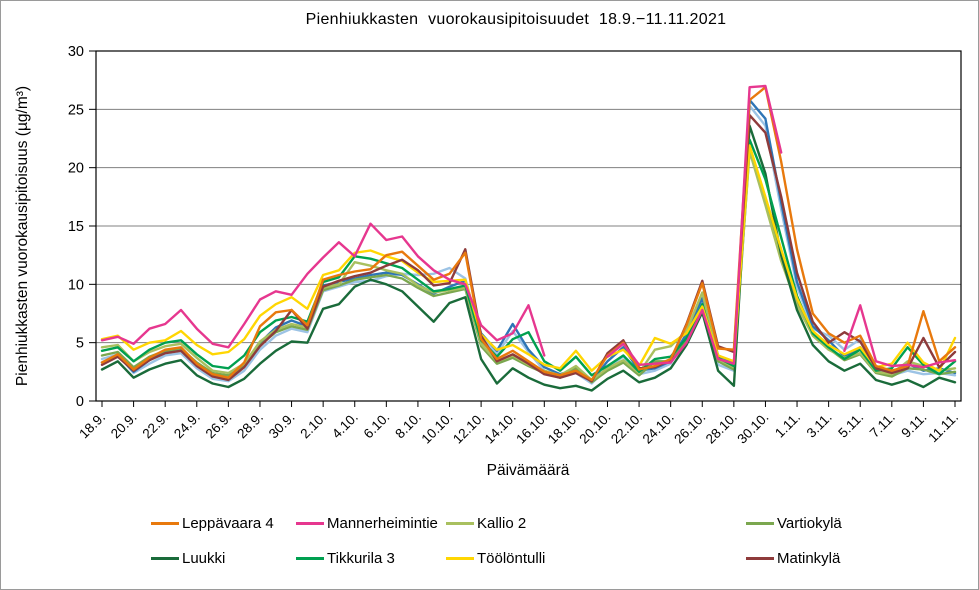  Describe the element at coordinates (882, 425) in the screenshot. I see `x-tick-label: 7.11.` at that location.